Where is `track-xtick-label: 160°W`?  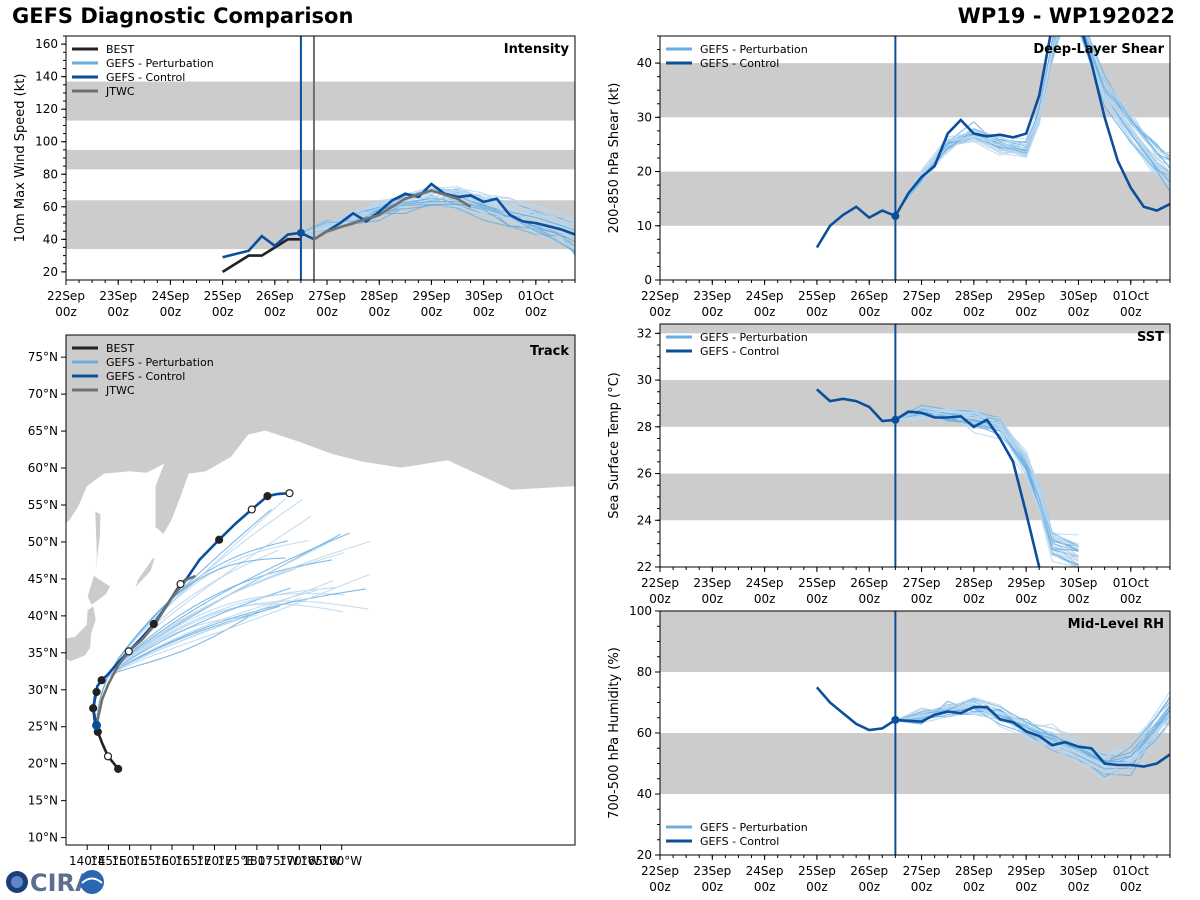
track-xtick-label: 160°W is located at coordinates (341, 861).